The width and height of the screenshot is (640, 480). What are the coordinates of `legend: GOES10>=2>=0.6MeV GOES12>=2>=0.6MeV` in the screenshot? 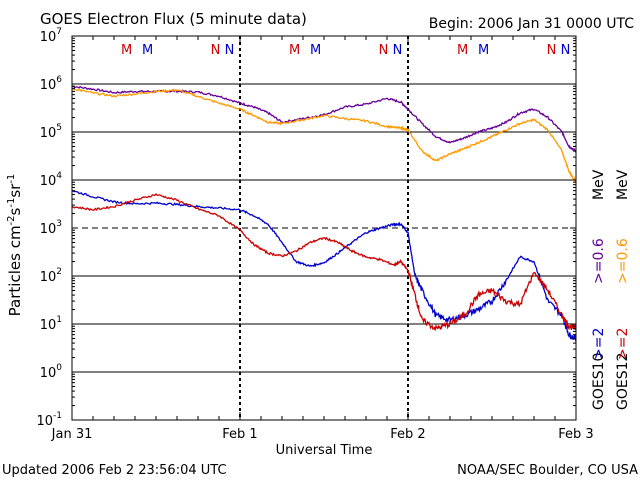 It's located at (611, 289).